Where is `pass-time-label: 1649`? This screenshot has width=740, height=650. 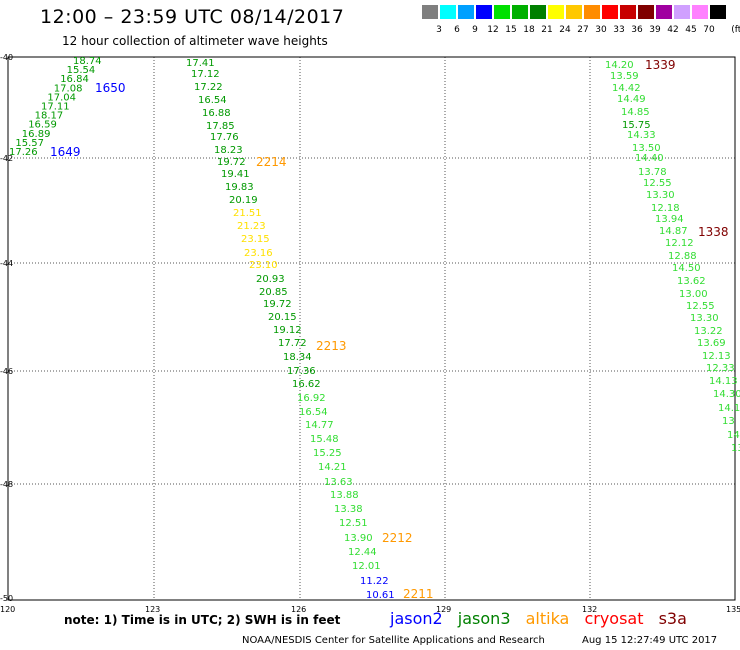 pass-time-label: 1649 is located at coordinates (65, 152).